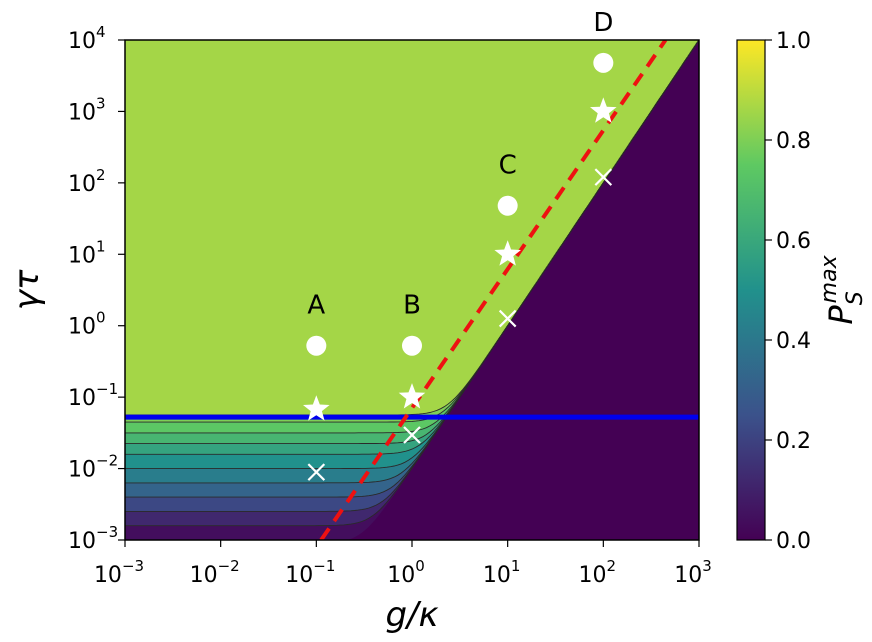 The width and height of the screenshot is (872, 642). I want to click on colorbar-title: PSmax, so click(842, 289).